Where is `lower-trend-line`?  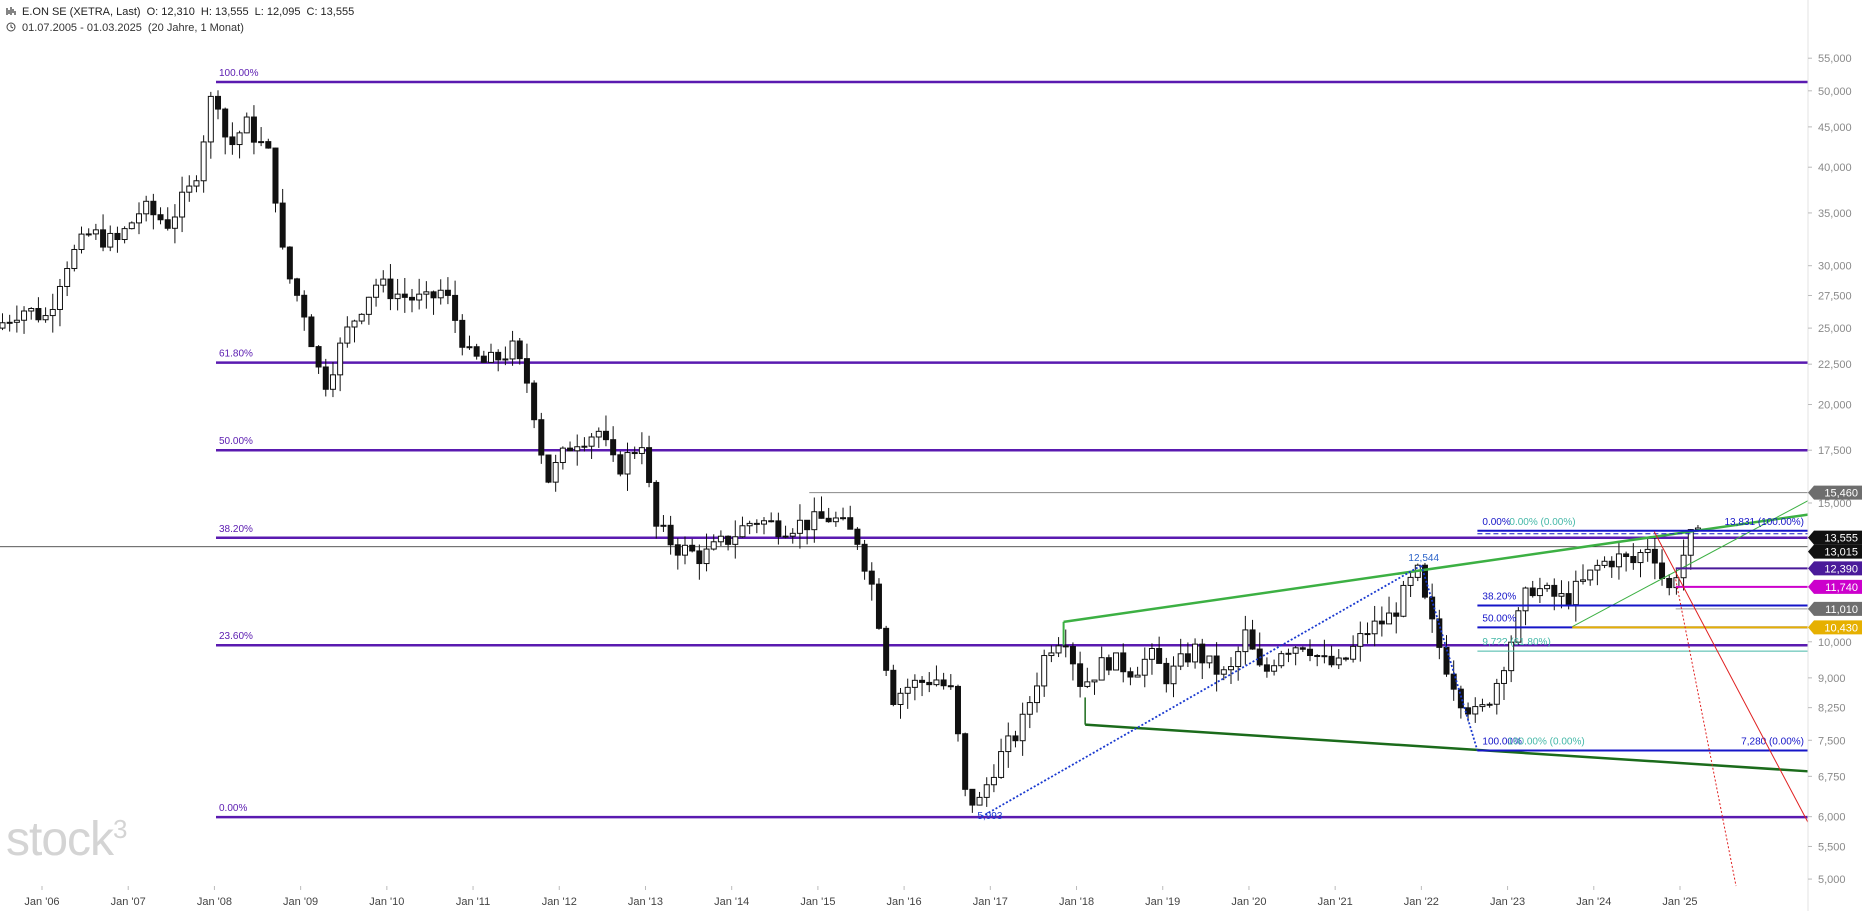 lower-trend-line is located at coordinates (1447, 748).